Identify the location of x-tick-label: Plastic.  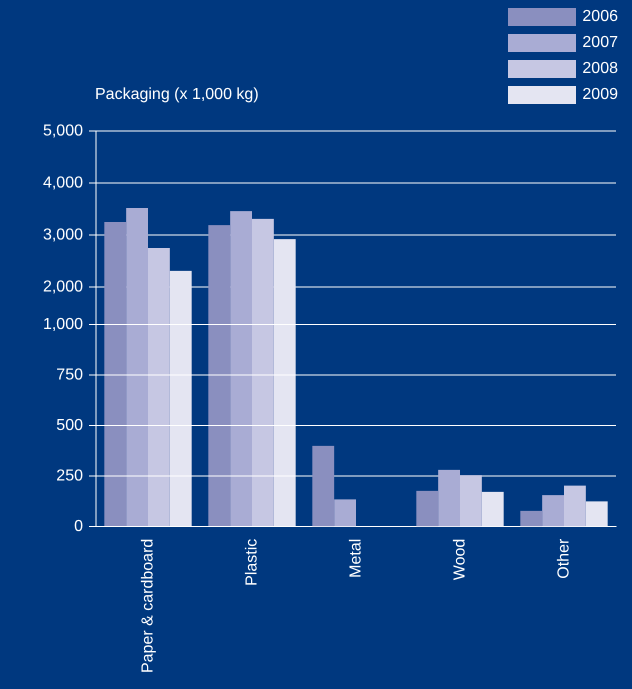
(251, 562).